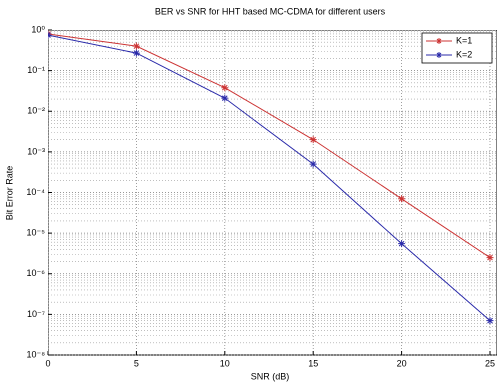 The width and height of the screenshot is (497, 383). What do you see at coordinates (402, 363) in the screenshot?
I see `x-tick-label: 20` at bounding box center [402, 363].